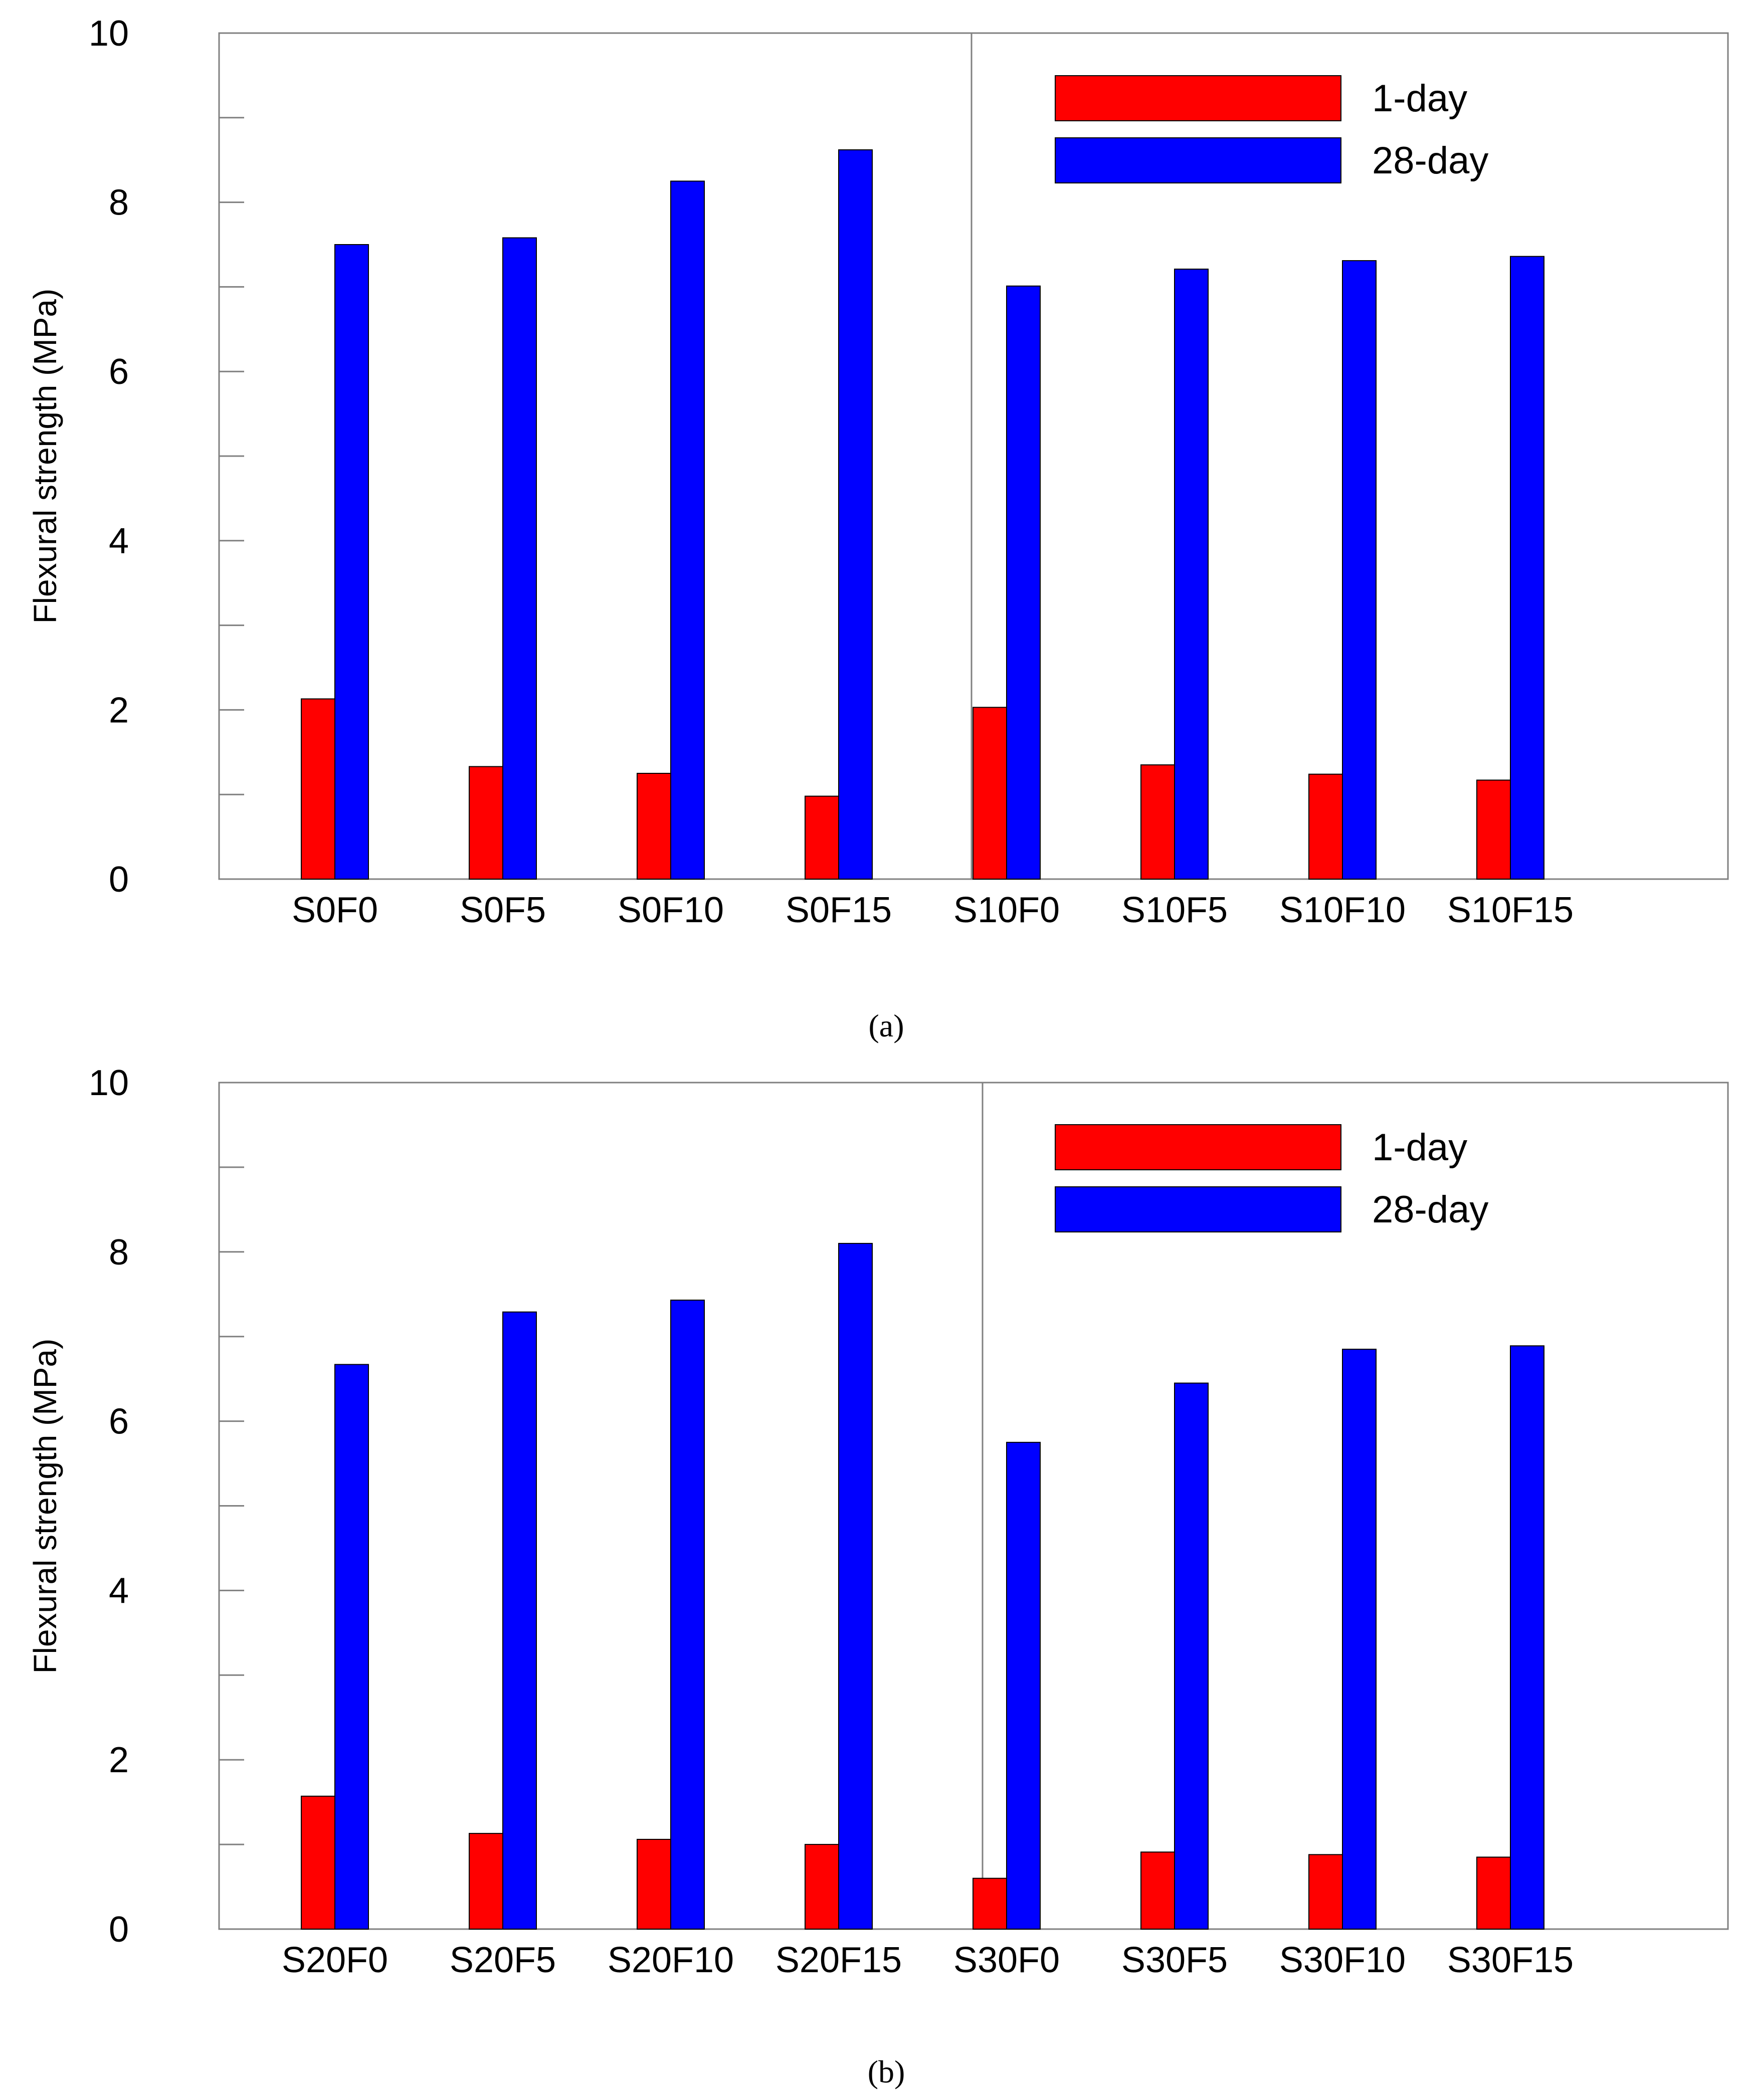  What do you see at coordinates (1325, 1892) in the screenshot?
I see `bar-1-day-S30F10` at bounding box center [1325, 1892].